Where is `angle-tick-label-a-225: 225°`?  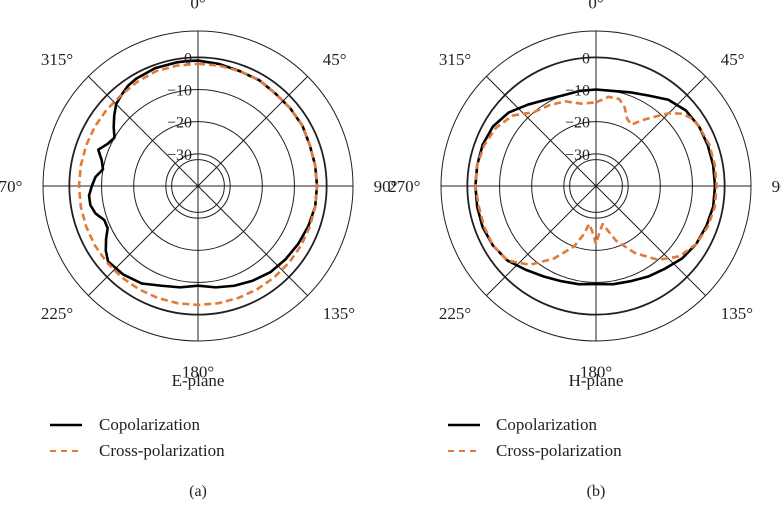 angle-tick-label-a-225: 225° is located at coordinates (57, 313).